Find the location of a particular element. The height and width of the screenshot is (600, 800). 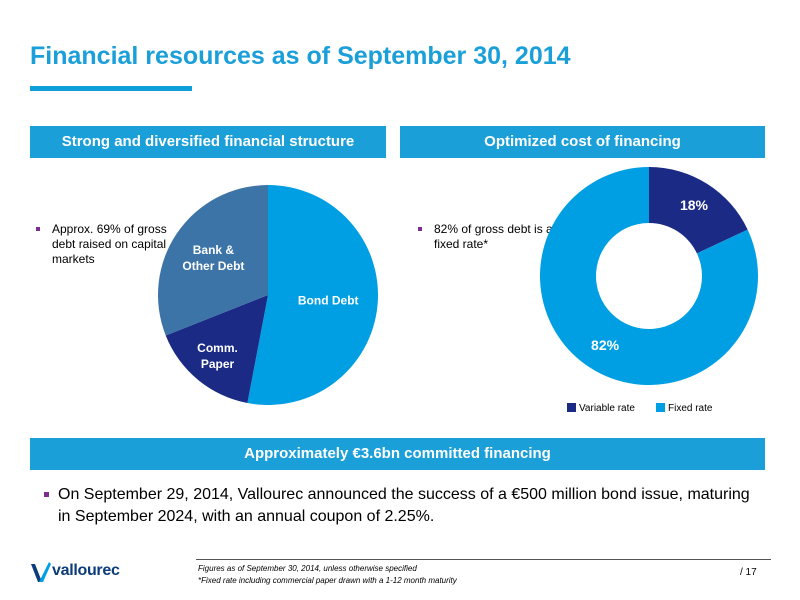

donut-slice-variable-rate is located at coordinates (698, 210).